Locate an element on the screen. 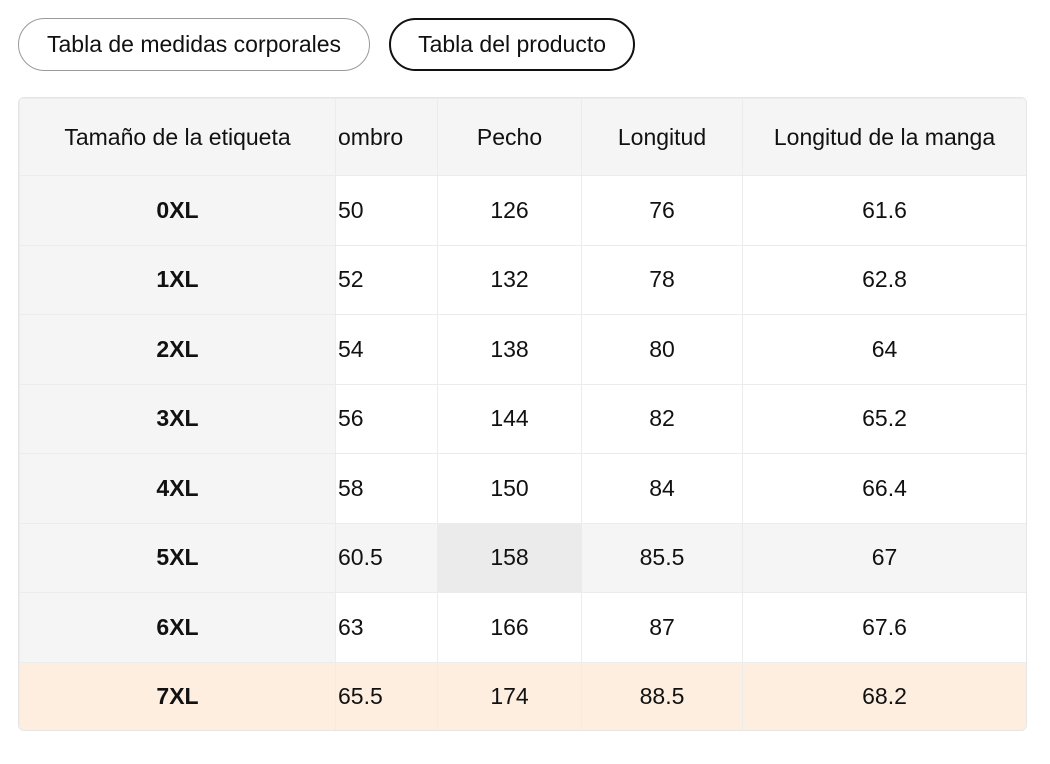 This screenshot has width=1050, height=764. cell: 65.2 is located at coordinates (884, 418).